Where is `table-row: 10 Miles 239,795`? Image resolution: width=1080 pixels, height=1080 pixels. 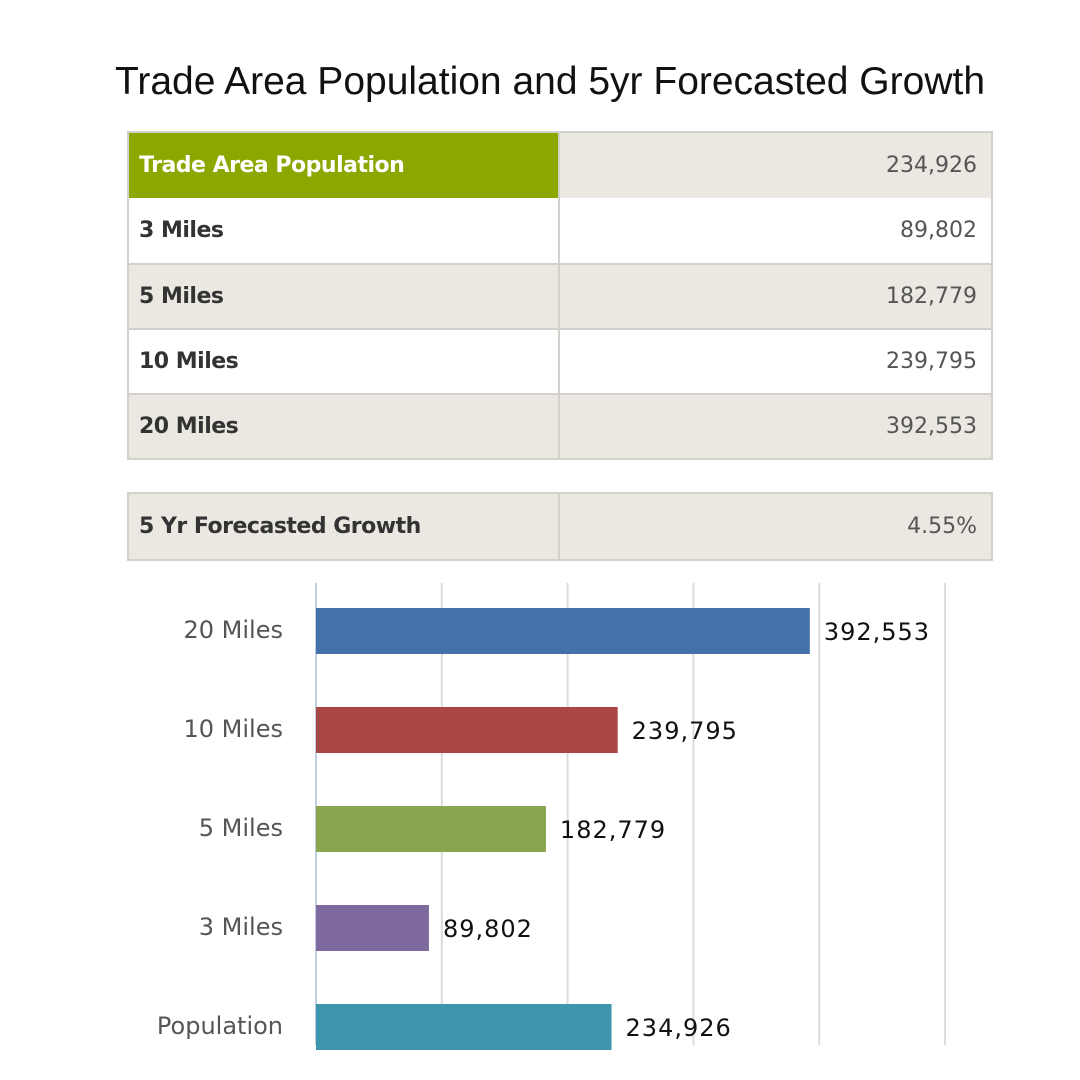
table-row: 10 Miles 239,795 is located at coordinates (560, 360).